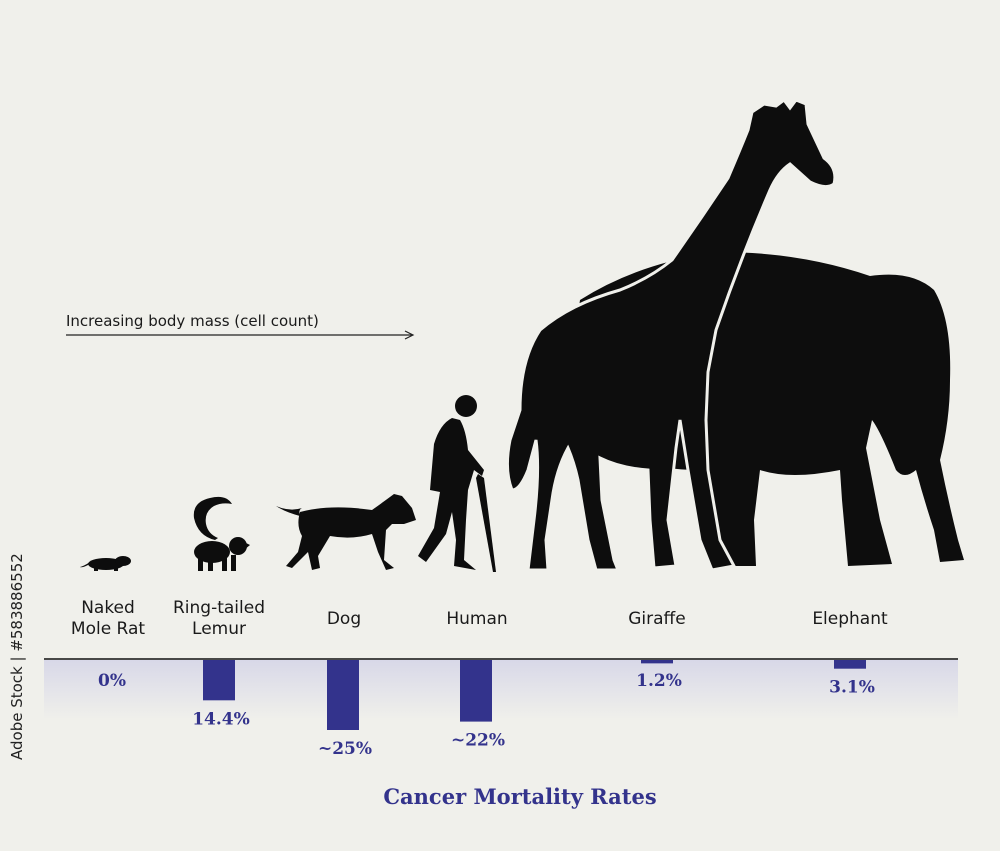 This screenshot has width=1000, height=851. Describe the element at coordinates (108, 618) in the screenshot. I see `category-label-naked-mole-rat: Naked Mole Rat` at that location.